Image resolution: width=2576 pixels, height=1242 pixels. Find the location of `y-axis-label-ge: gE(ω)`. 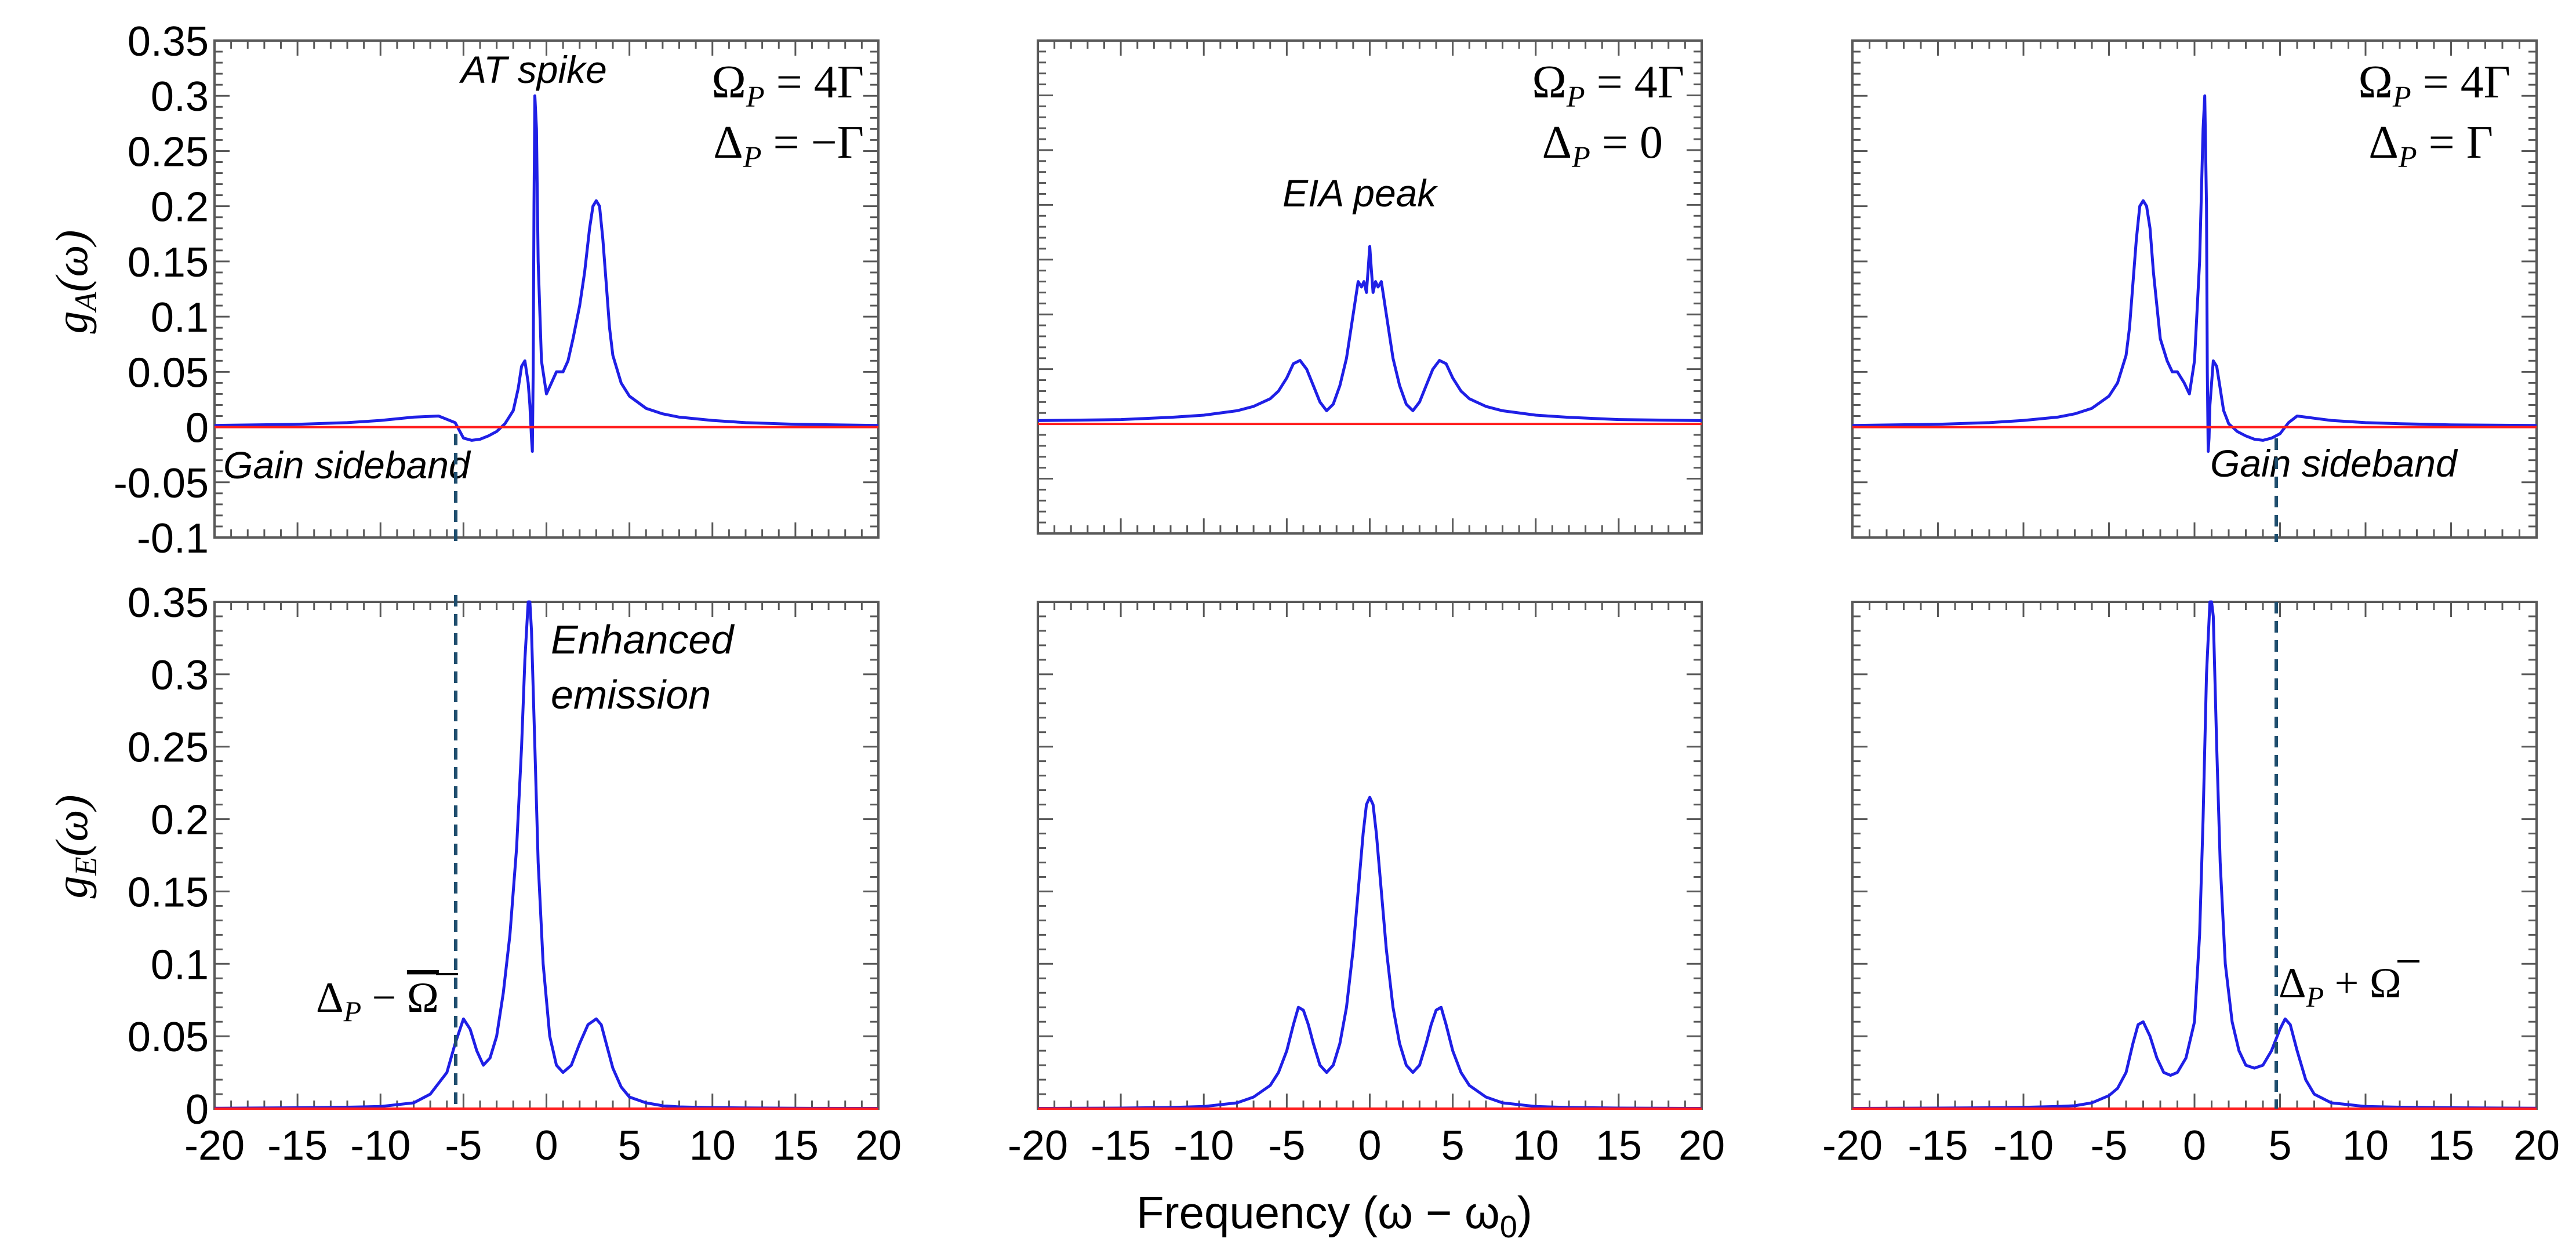

y-axis-label-ge: gE(ω) is located at coordinates (74, 846).